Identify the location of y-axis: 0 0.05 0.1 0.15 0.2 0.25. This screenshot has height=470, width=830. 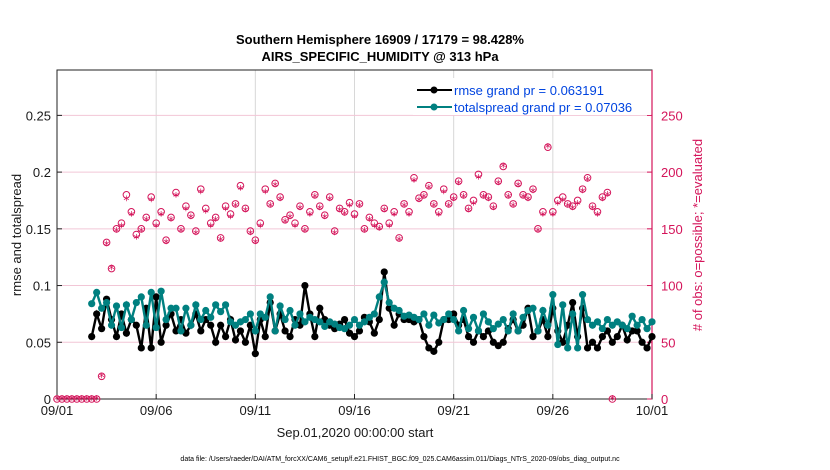
(44, 257).